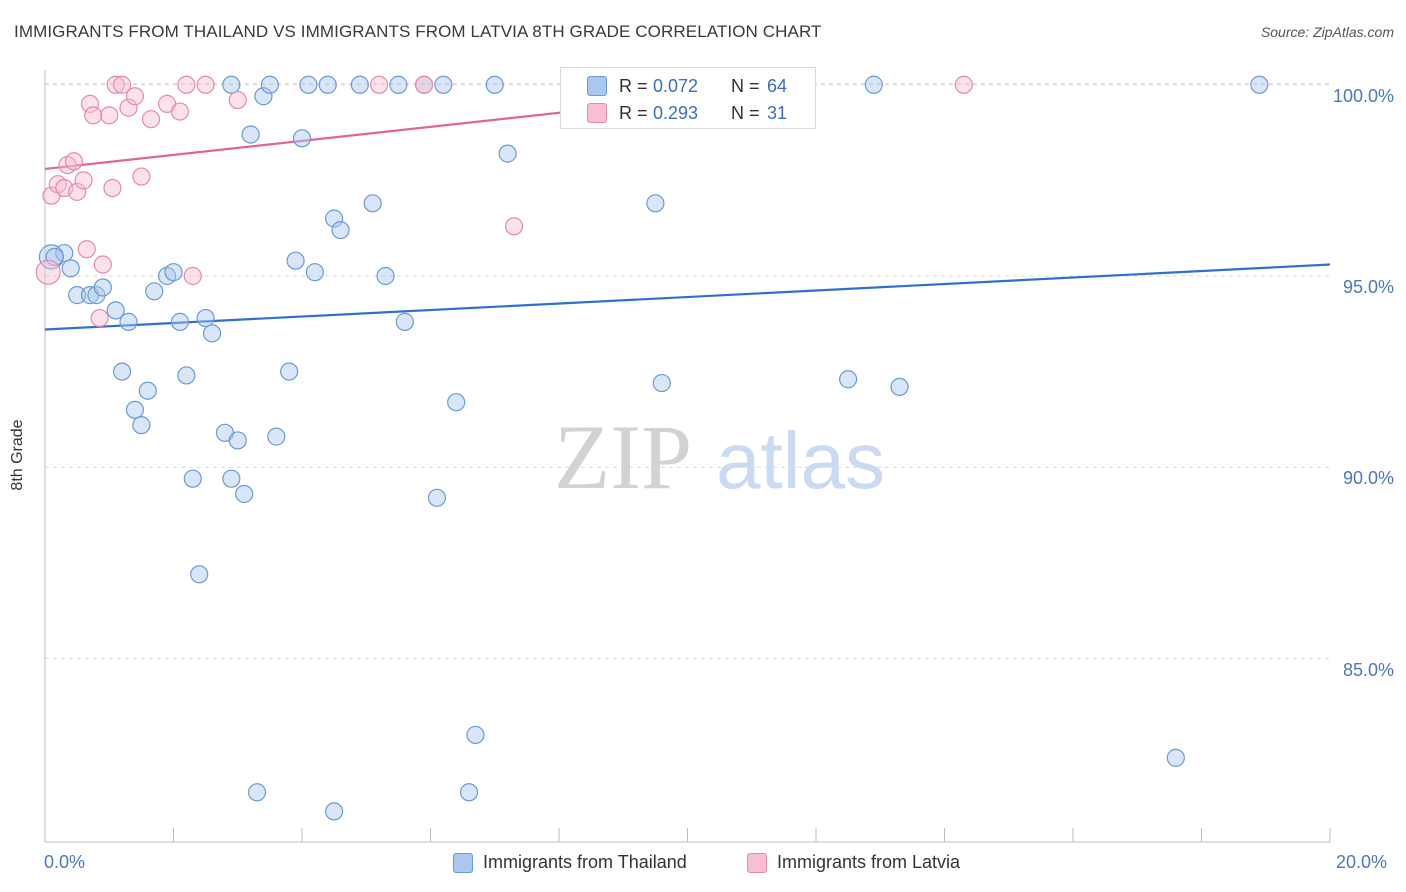 This screenshot has height=892, width=1406. What do you see at coordinates (676, 85) in the screenshot?
I see `thailand-r-value: 0.072` at bounding box center [676, 85].